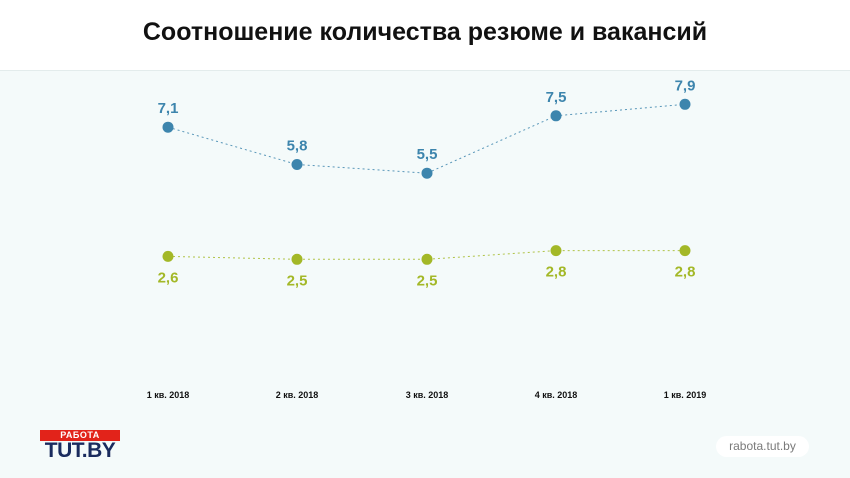  Describe the element at coordinates (556, 97) in the screenshot. I see `series-1-data-label: 7,5` at that location.